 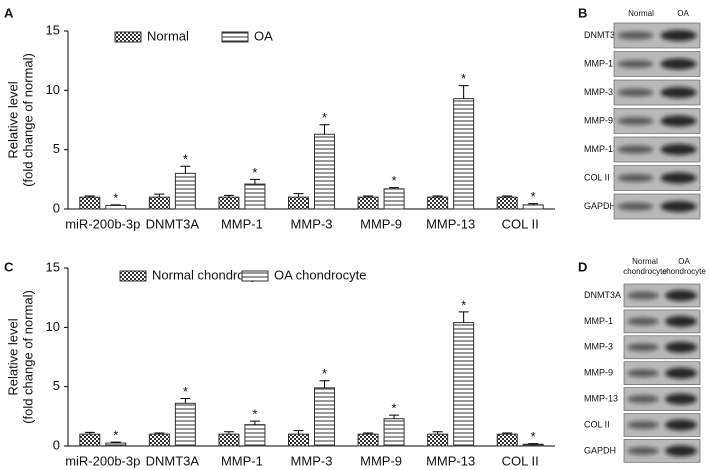 I want to click on y-axis-label: Relative level, so click(x=12, y=356).